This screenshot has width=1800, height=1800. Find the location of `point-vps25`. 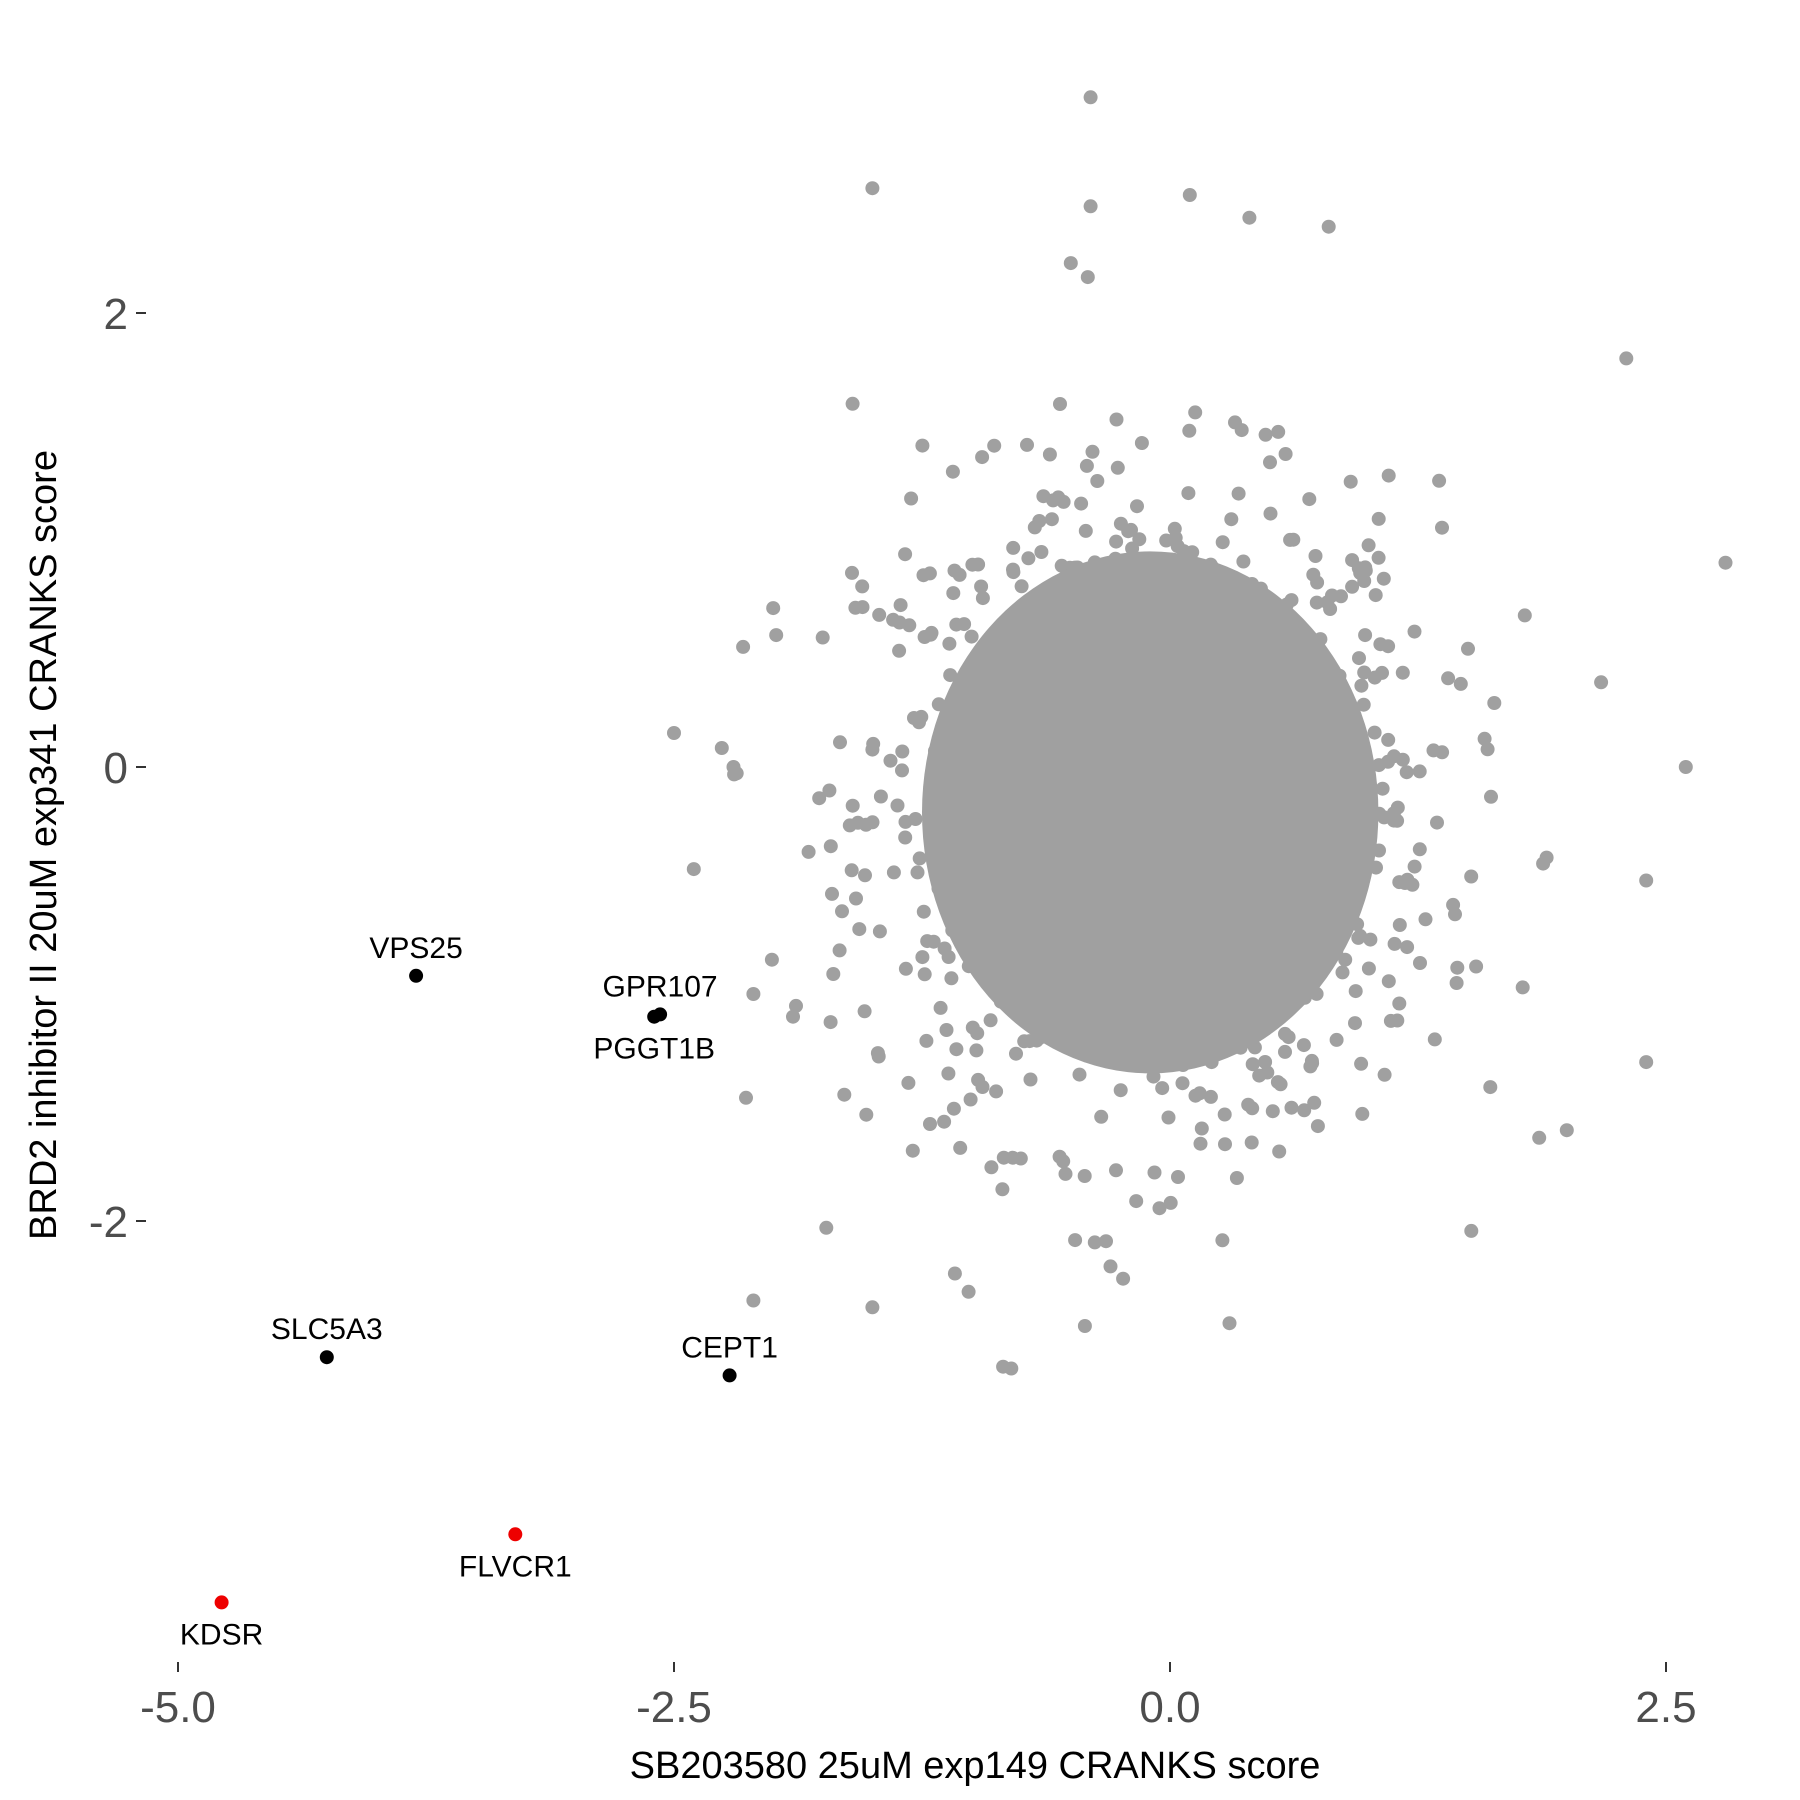

point-vps25 is located at coordinates (416, 975).